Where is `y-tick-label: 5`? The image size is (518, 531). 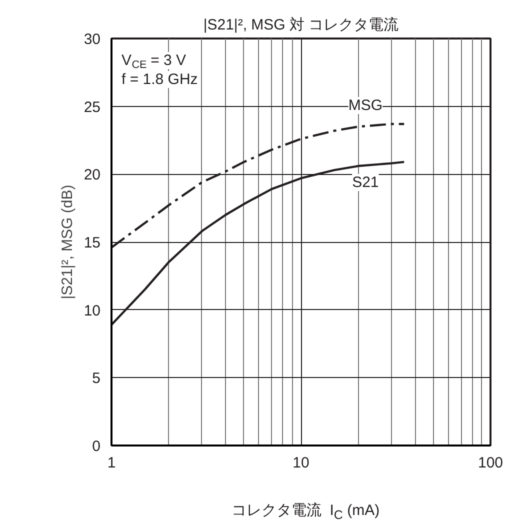 y-tick-label: 5 is located at coordinates (96, 379).